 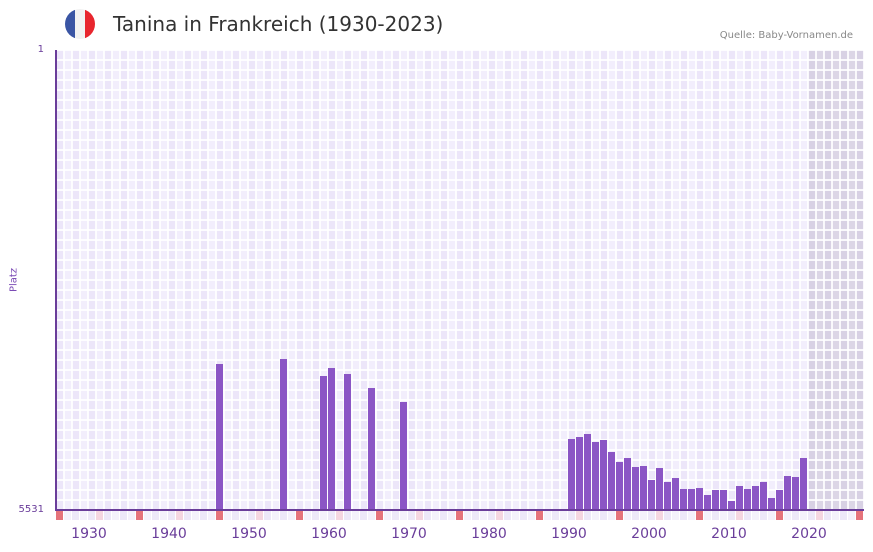 I want to click on bar-1993, so click(x=579, y=473).